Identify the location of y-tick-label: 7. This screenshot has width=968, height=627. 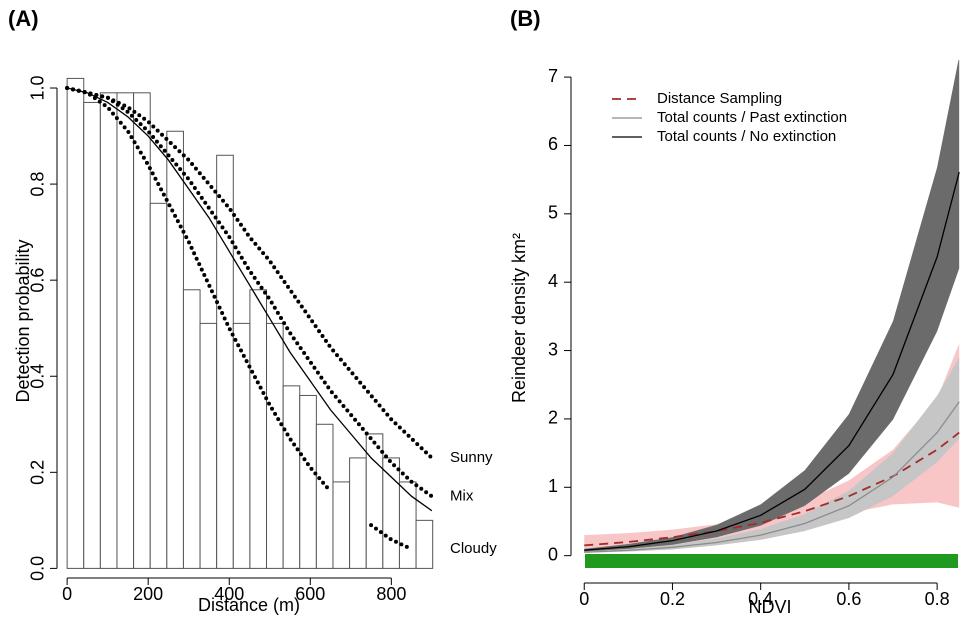
(553, 76).